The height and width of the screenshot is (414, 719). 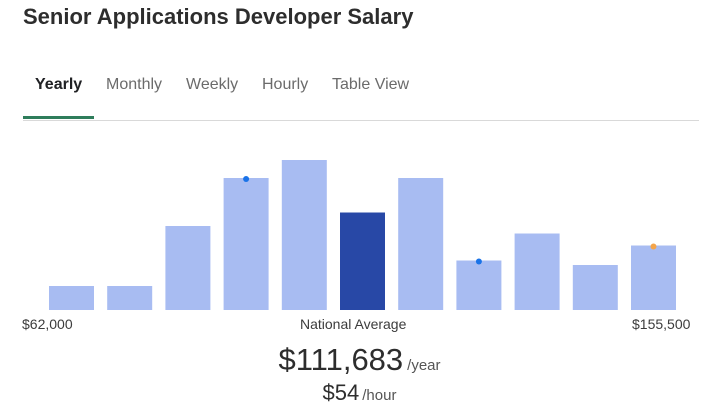 I want to click on x-max-label: $155,500, so click(x=661, y=324).